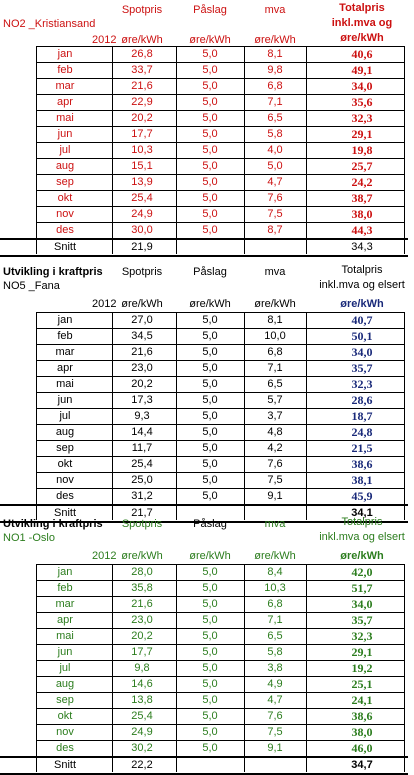 The width and height of the screenshot is (414, 775). I want to click on spotpris-cell: 13,8, so click(142, 700).